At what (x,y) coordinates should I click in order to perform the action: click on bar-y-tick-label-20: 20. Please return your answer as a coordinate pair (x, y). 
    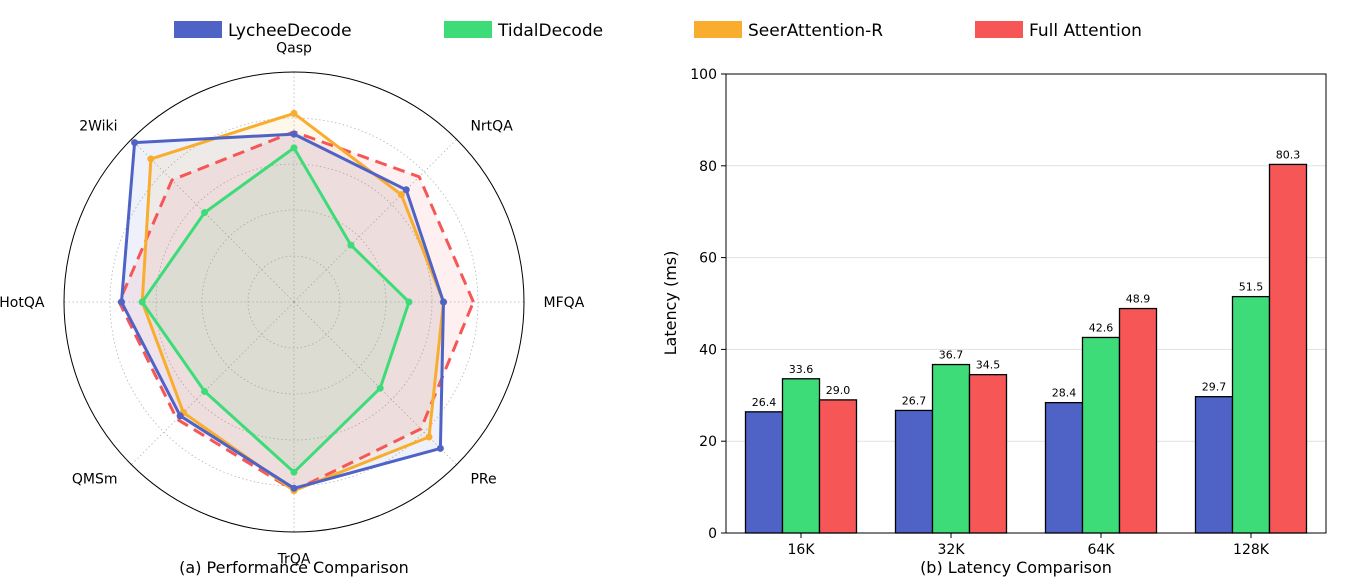
    Looking at the image, I should click on (708, 442).